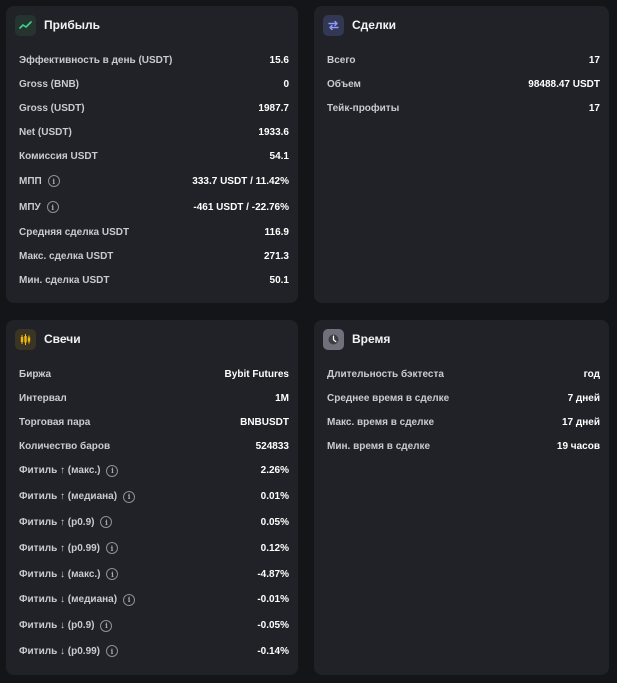  I want to click on stat-value: -0.05%, so click(273, 626).